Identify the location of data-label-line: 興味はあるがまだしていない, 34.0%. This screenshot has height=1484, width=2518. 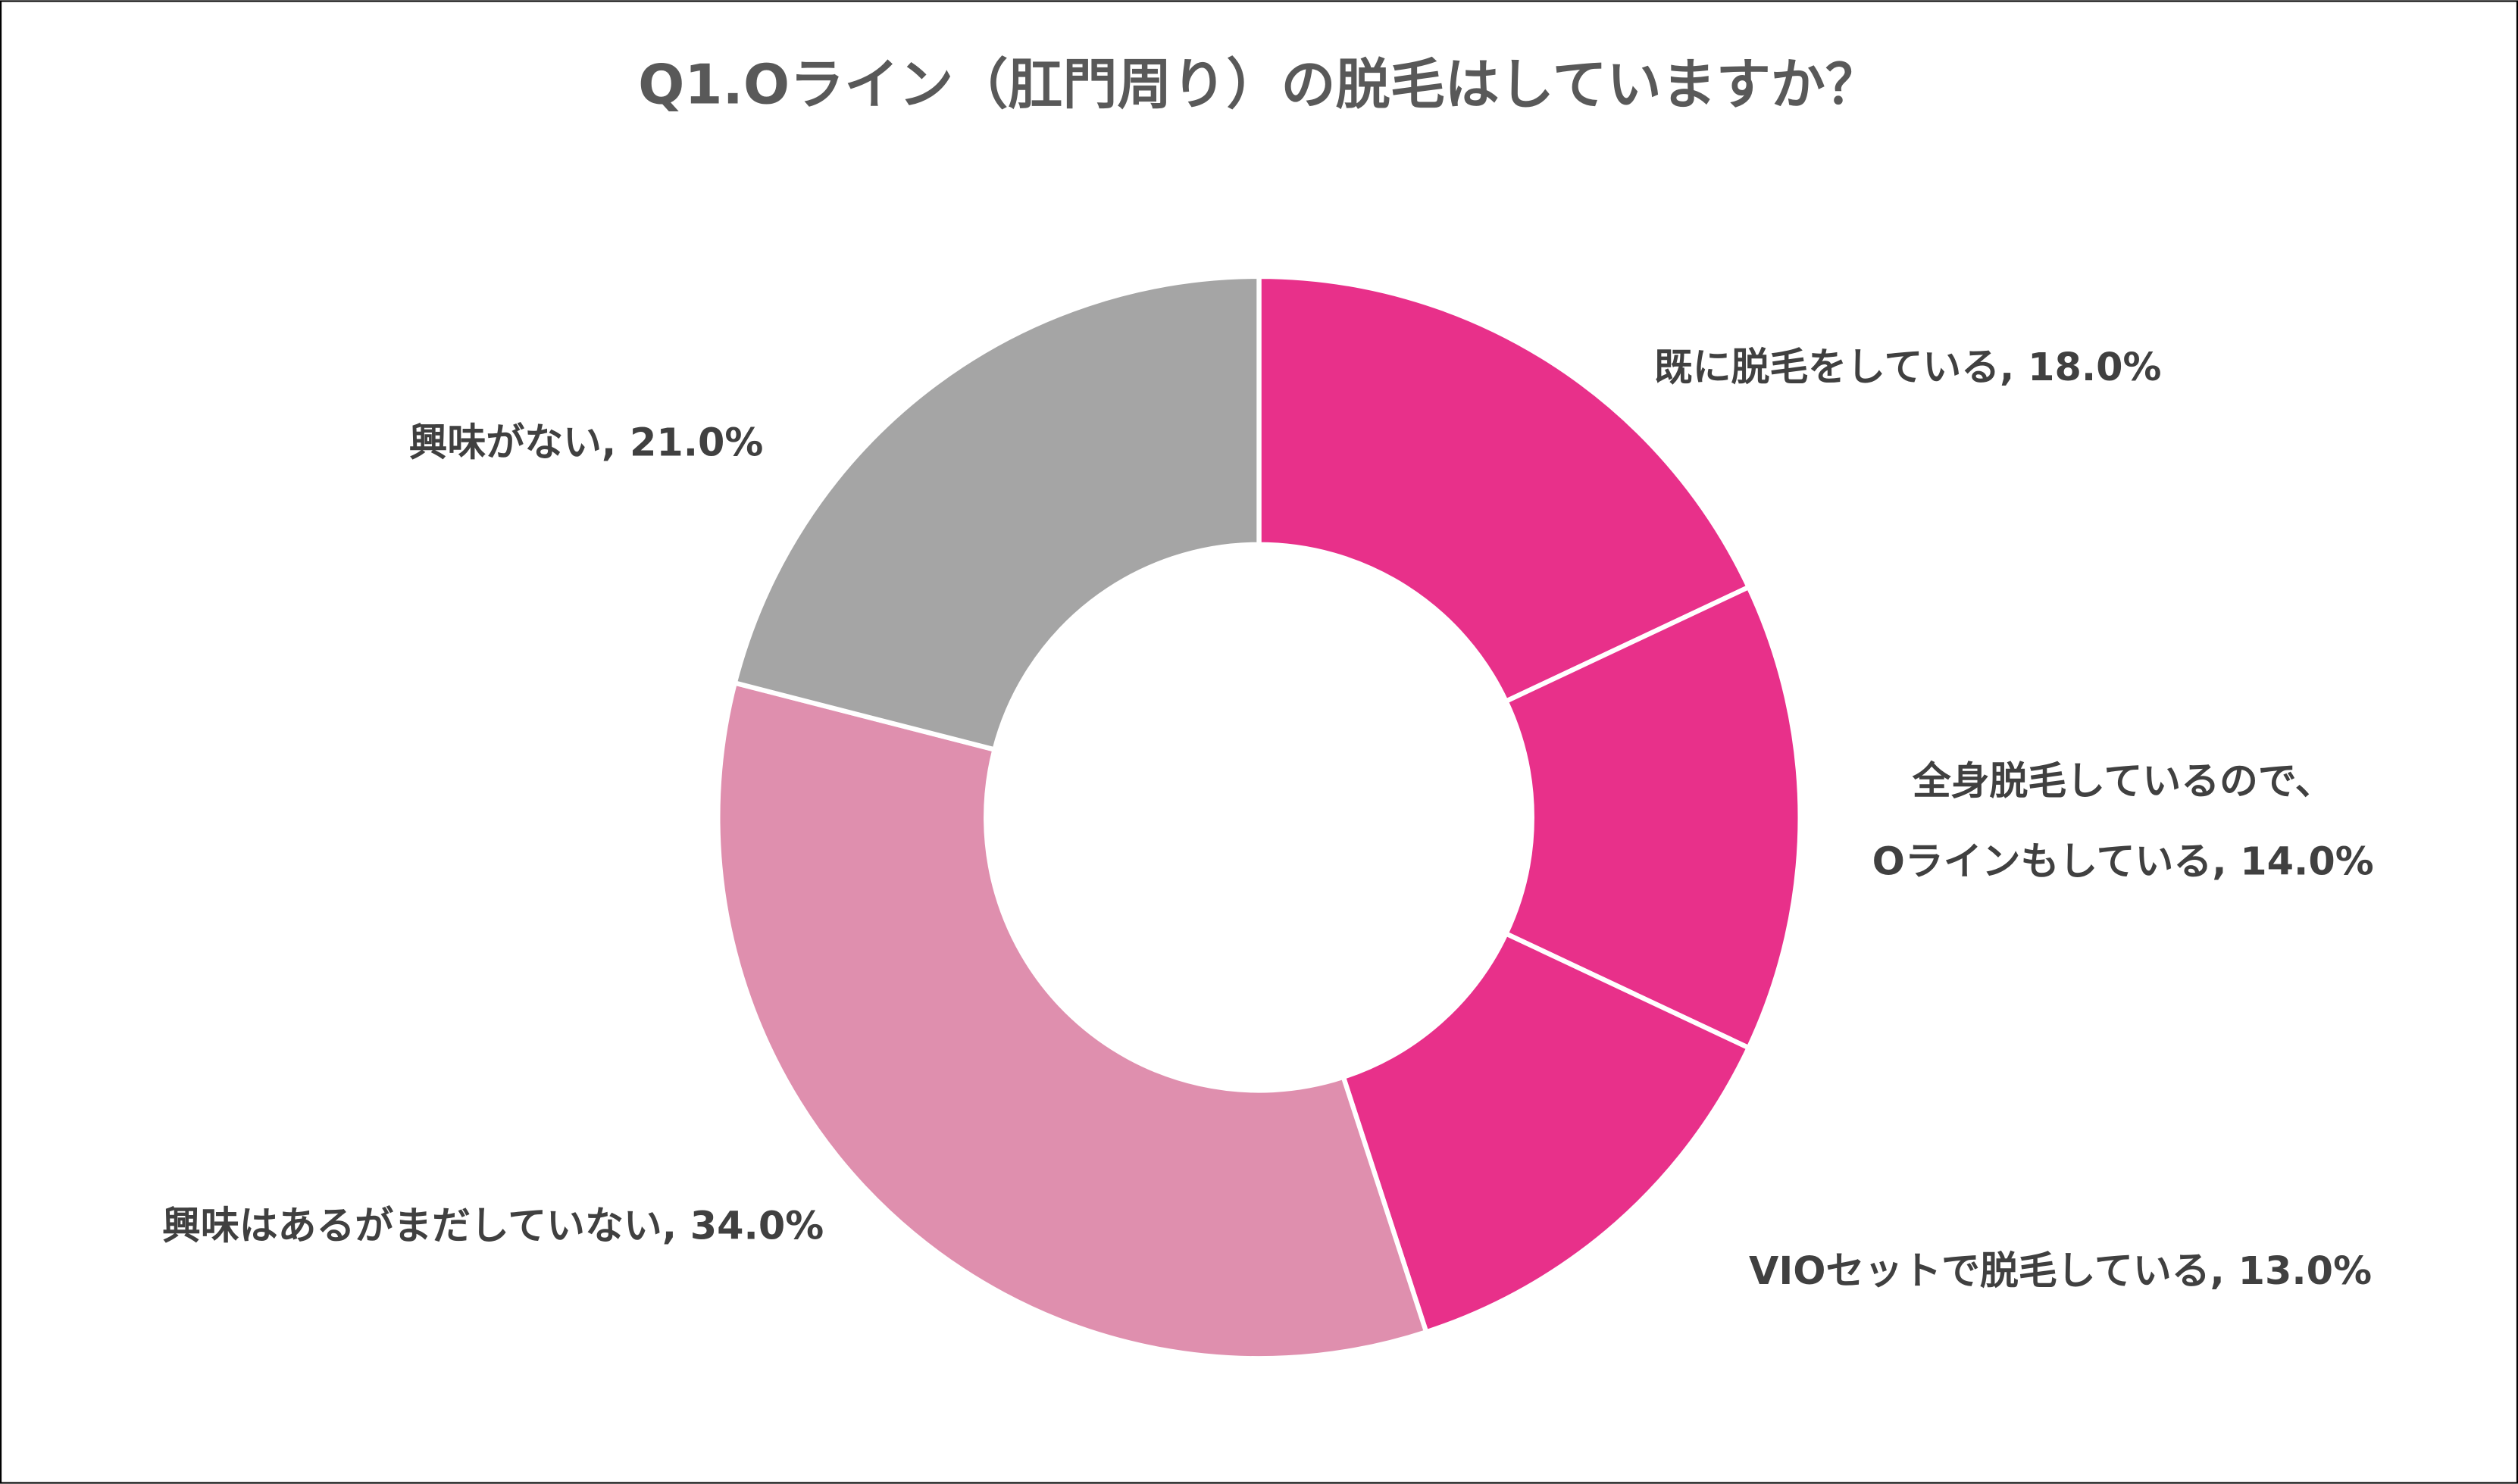
(493, 1226).